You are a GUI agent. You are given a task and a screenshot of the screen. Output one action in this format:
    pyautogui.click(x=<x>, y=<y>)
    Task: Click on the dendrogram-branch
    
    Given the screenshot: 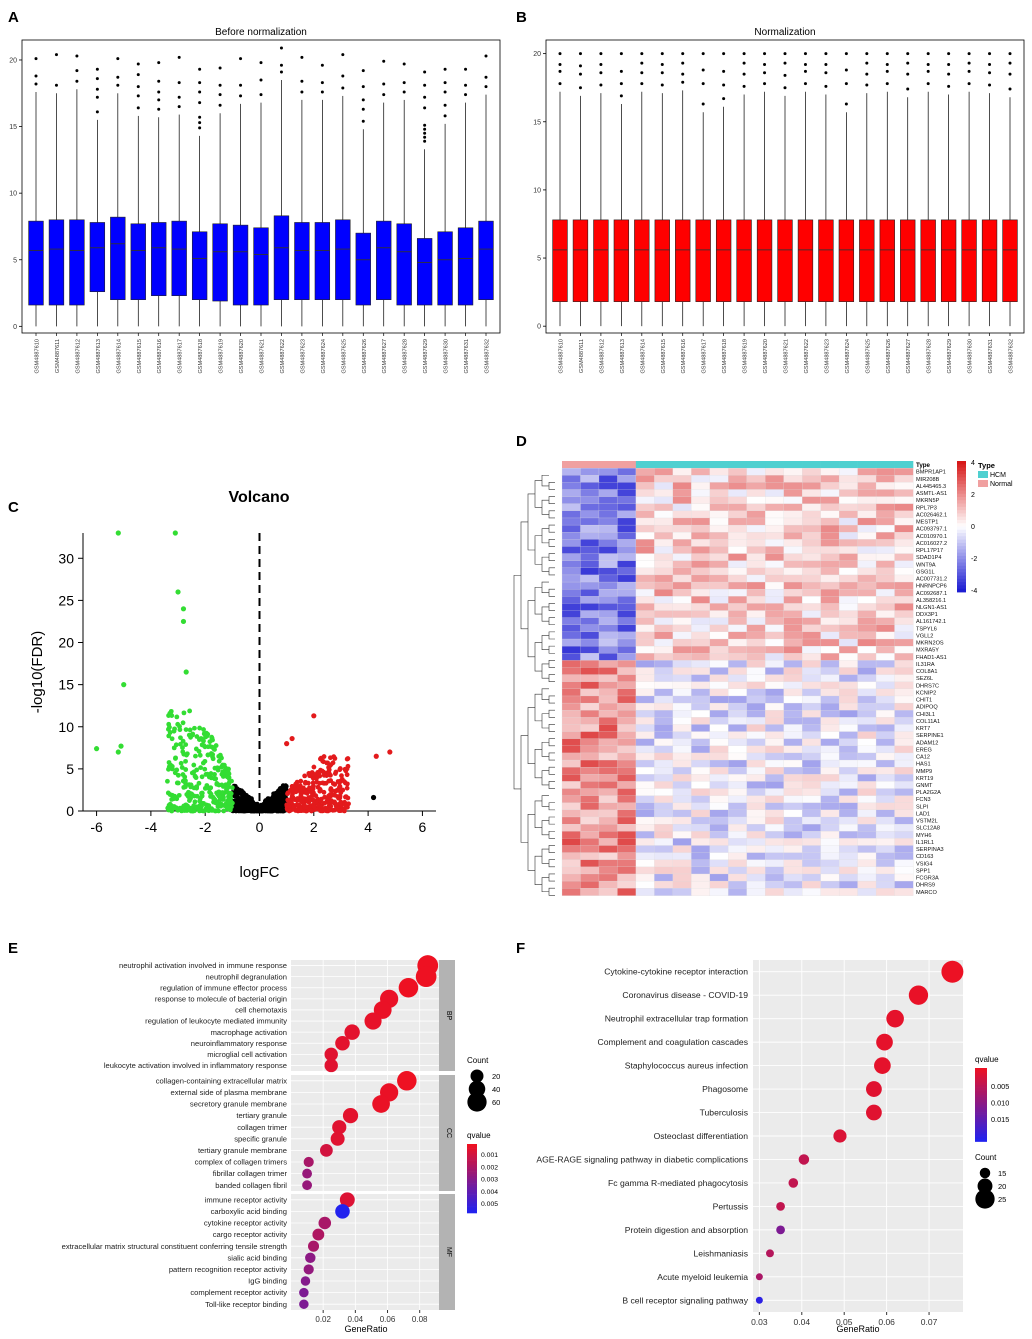 What is the action you would take?
    pyautogui.click(x=545, y=694)
    